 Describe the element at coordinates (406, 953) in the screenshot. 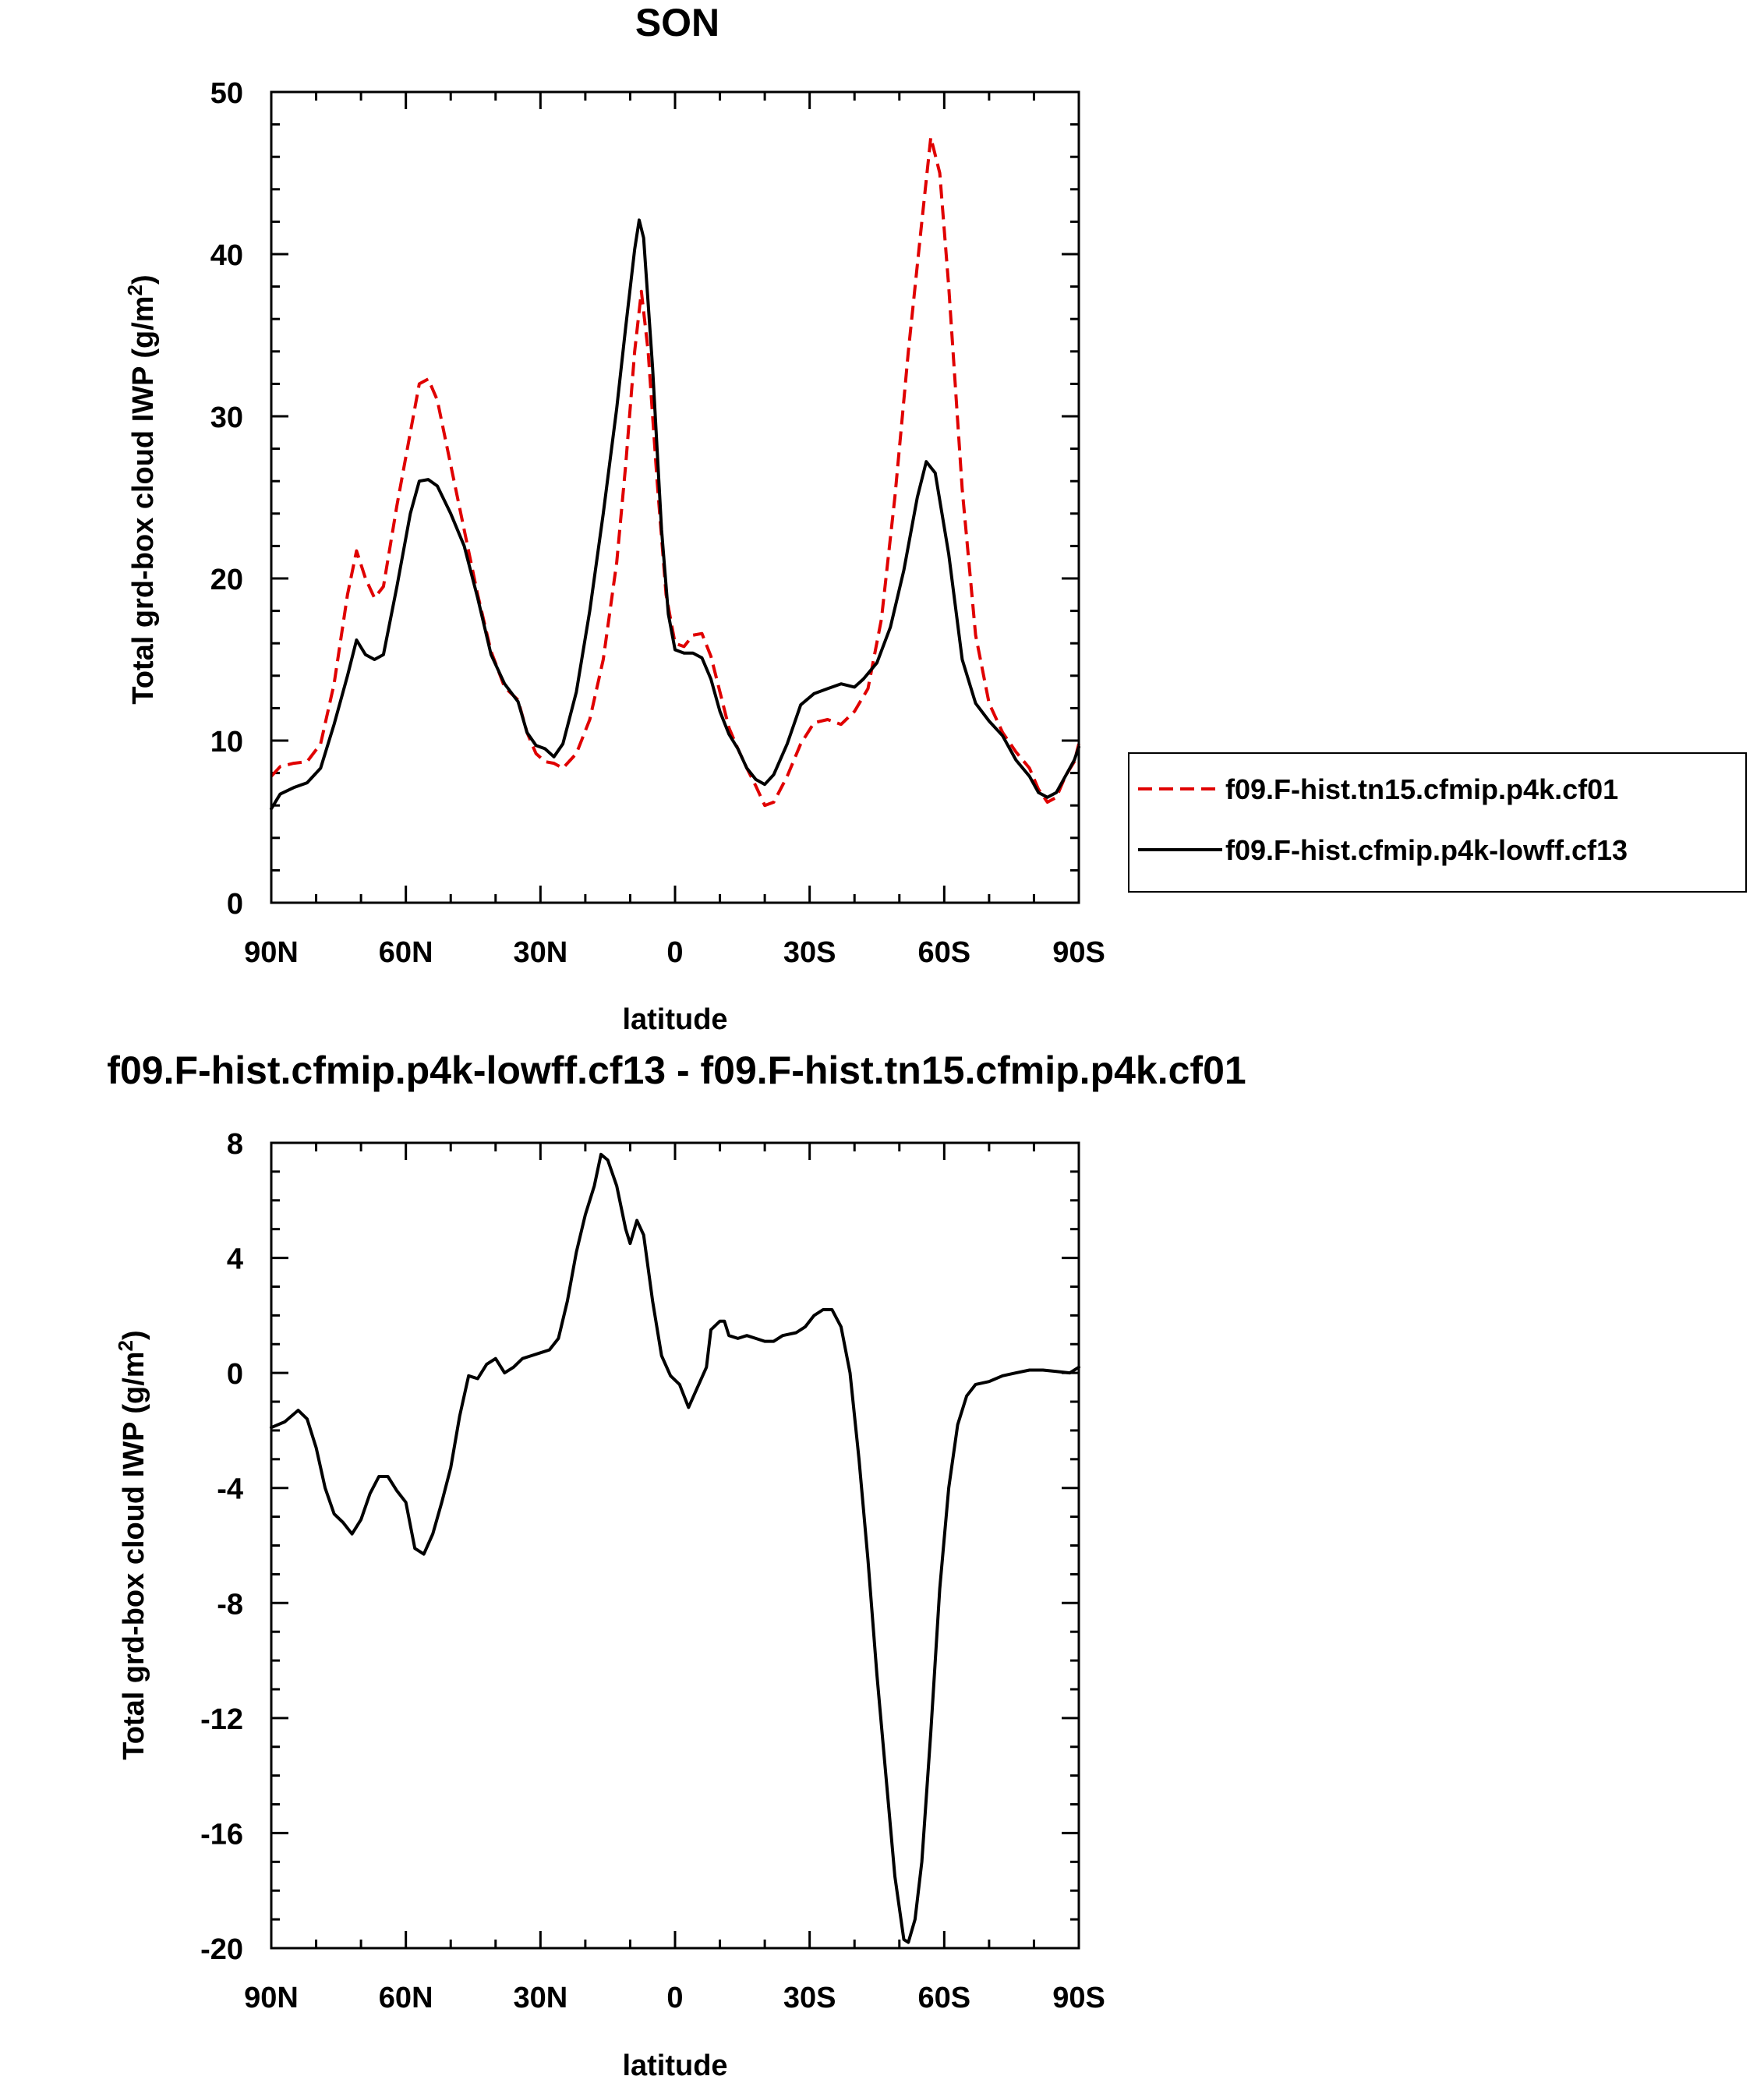

I see `top-x-tick-label: 60N` at that location.